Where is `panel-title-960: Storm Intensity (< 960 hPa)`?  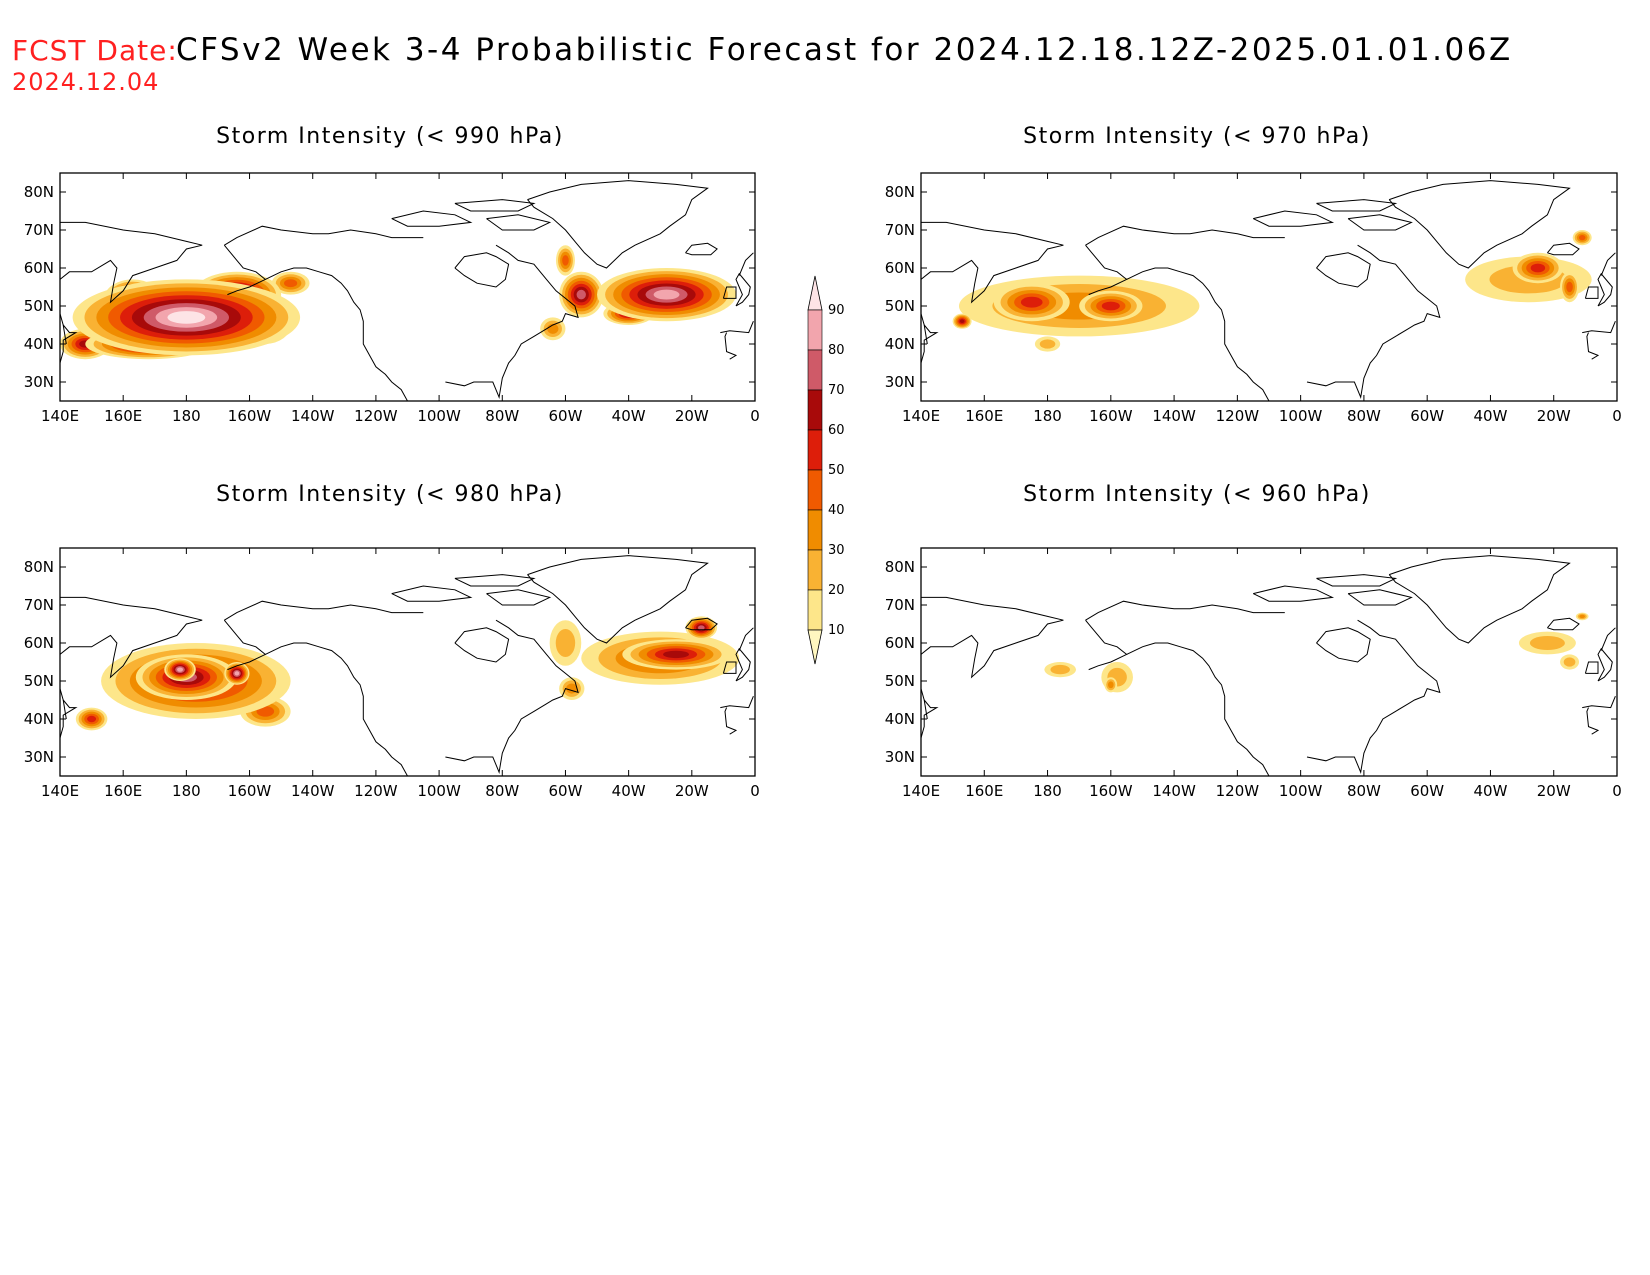
panel-title-960: Storm Intensity (< 960 hPa) is located at coordinates (1197, 494).